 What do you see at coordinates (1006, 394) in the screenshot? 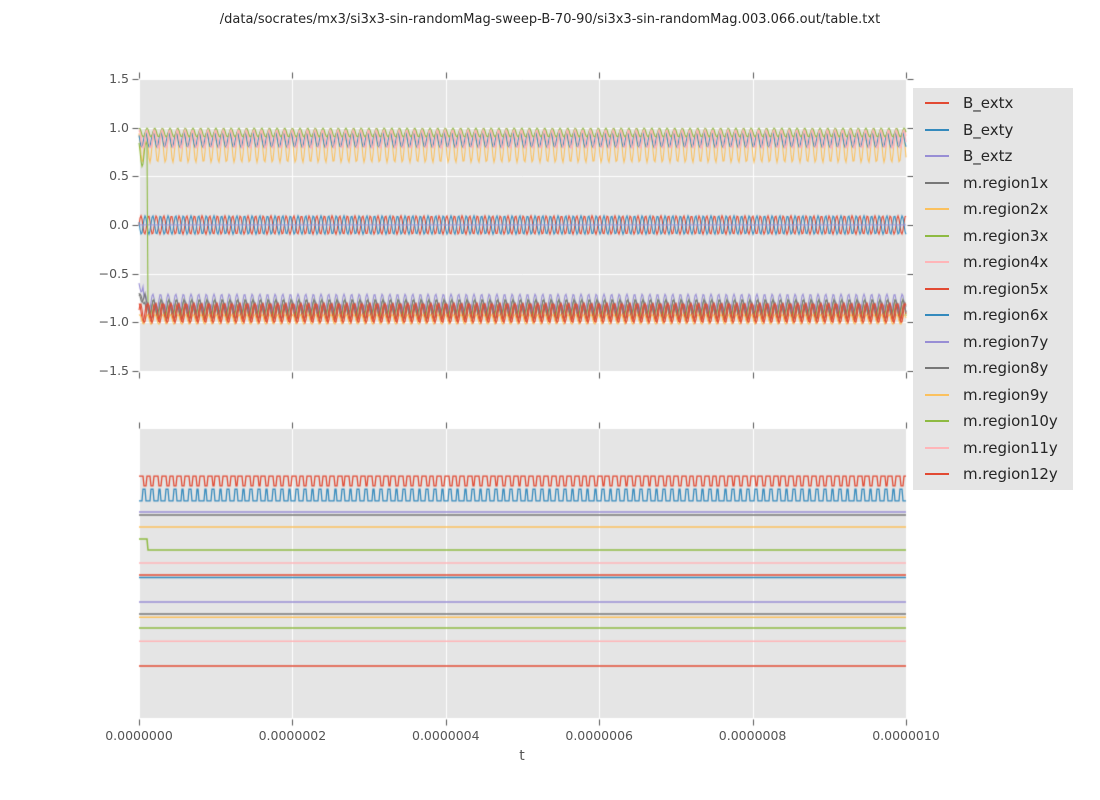
I see `legend-label: m.region9y` at bounding box center [1006, 394].